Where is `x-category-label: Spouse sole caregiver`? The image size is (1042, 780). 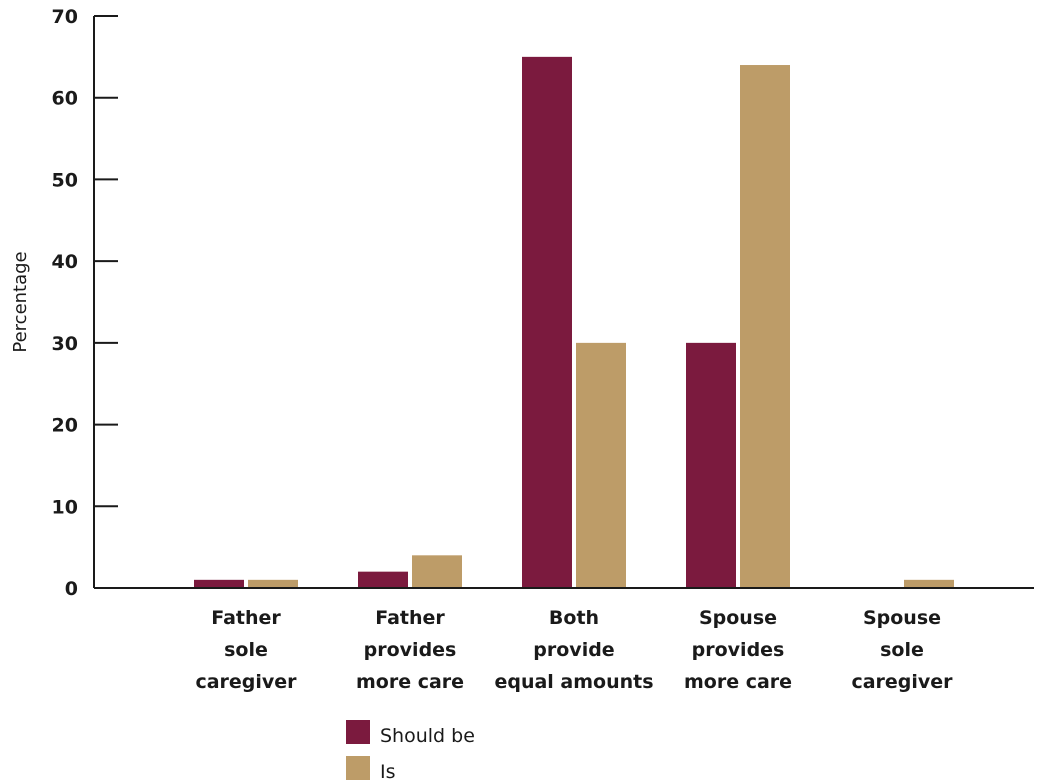
x-category-label: Spouse sole caregiver is located at coordinates (902, 650).